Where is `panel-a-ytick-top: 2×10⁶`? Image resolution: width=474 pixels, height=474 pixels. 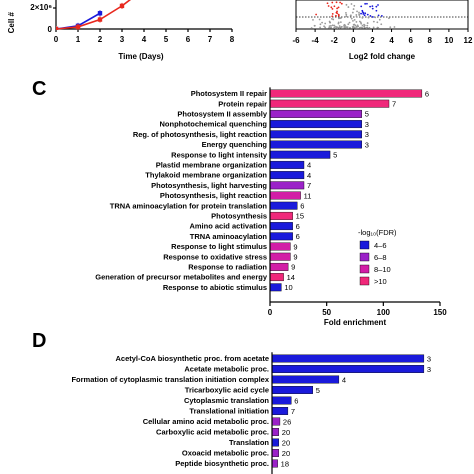 panel-a-ytick-top: 2×10⁶ is located at coordinates (41, 7).